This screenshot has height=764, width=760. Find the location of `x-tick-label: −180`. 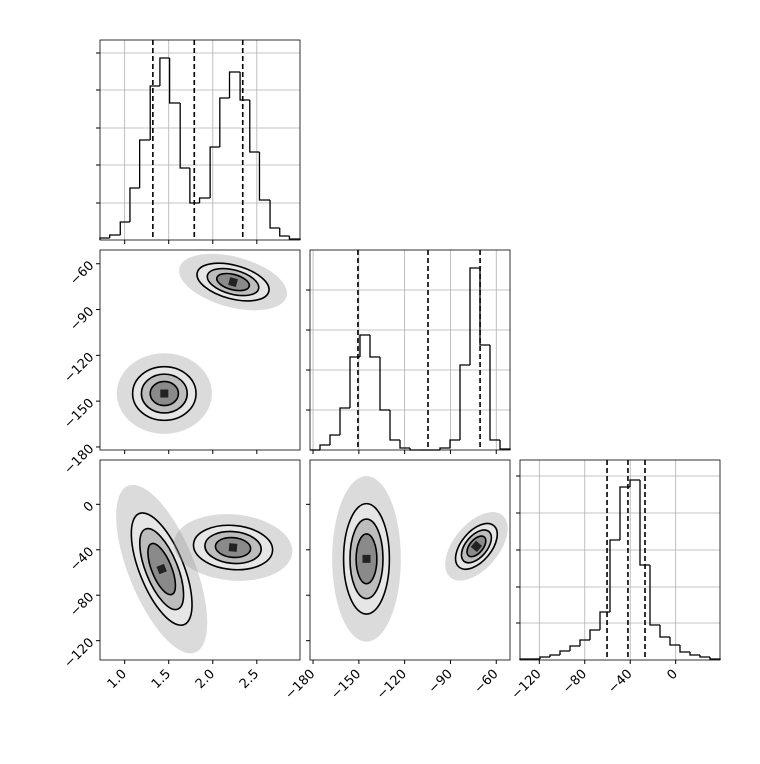

x-tick-label: −180 is located at coordinates (300, 685).